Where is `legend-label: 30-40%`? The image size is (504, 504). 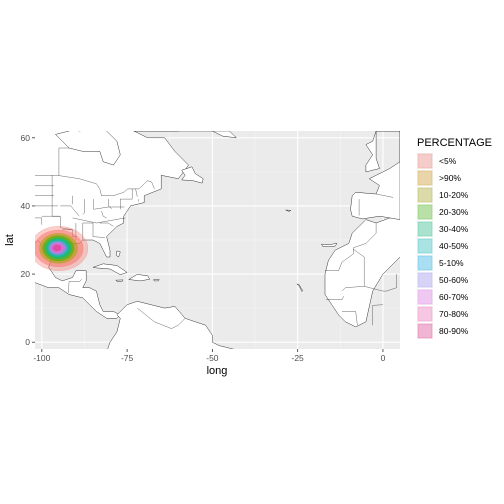
legend-label: 30-40% is located at coordinates (454, 229).